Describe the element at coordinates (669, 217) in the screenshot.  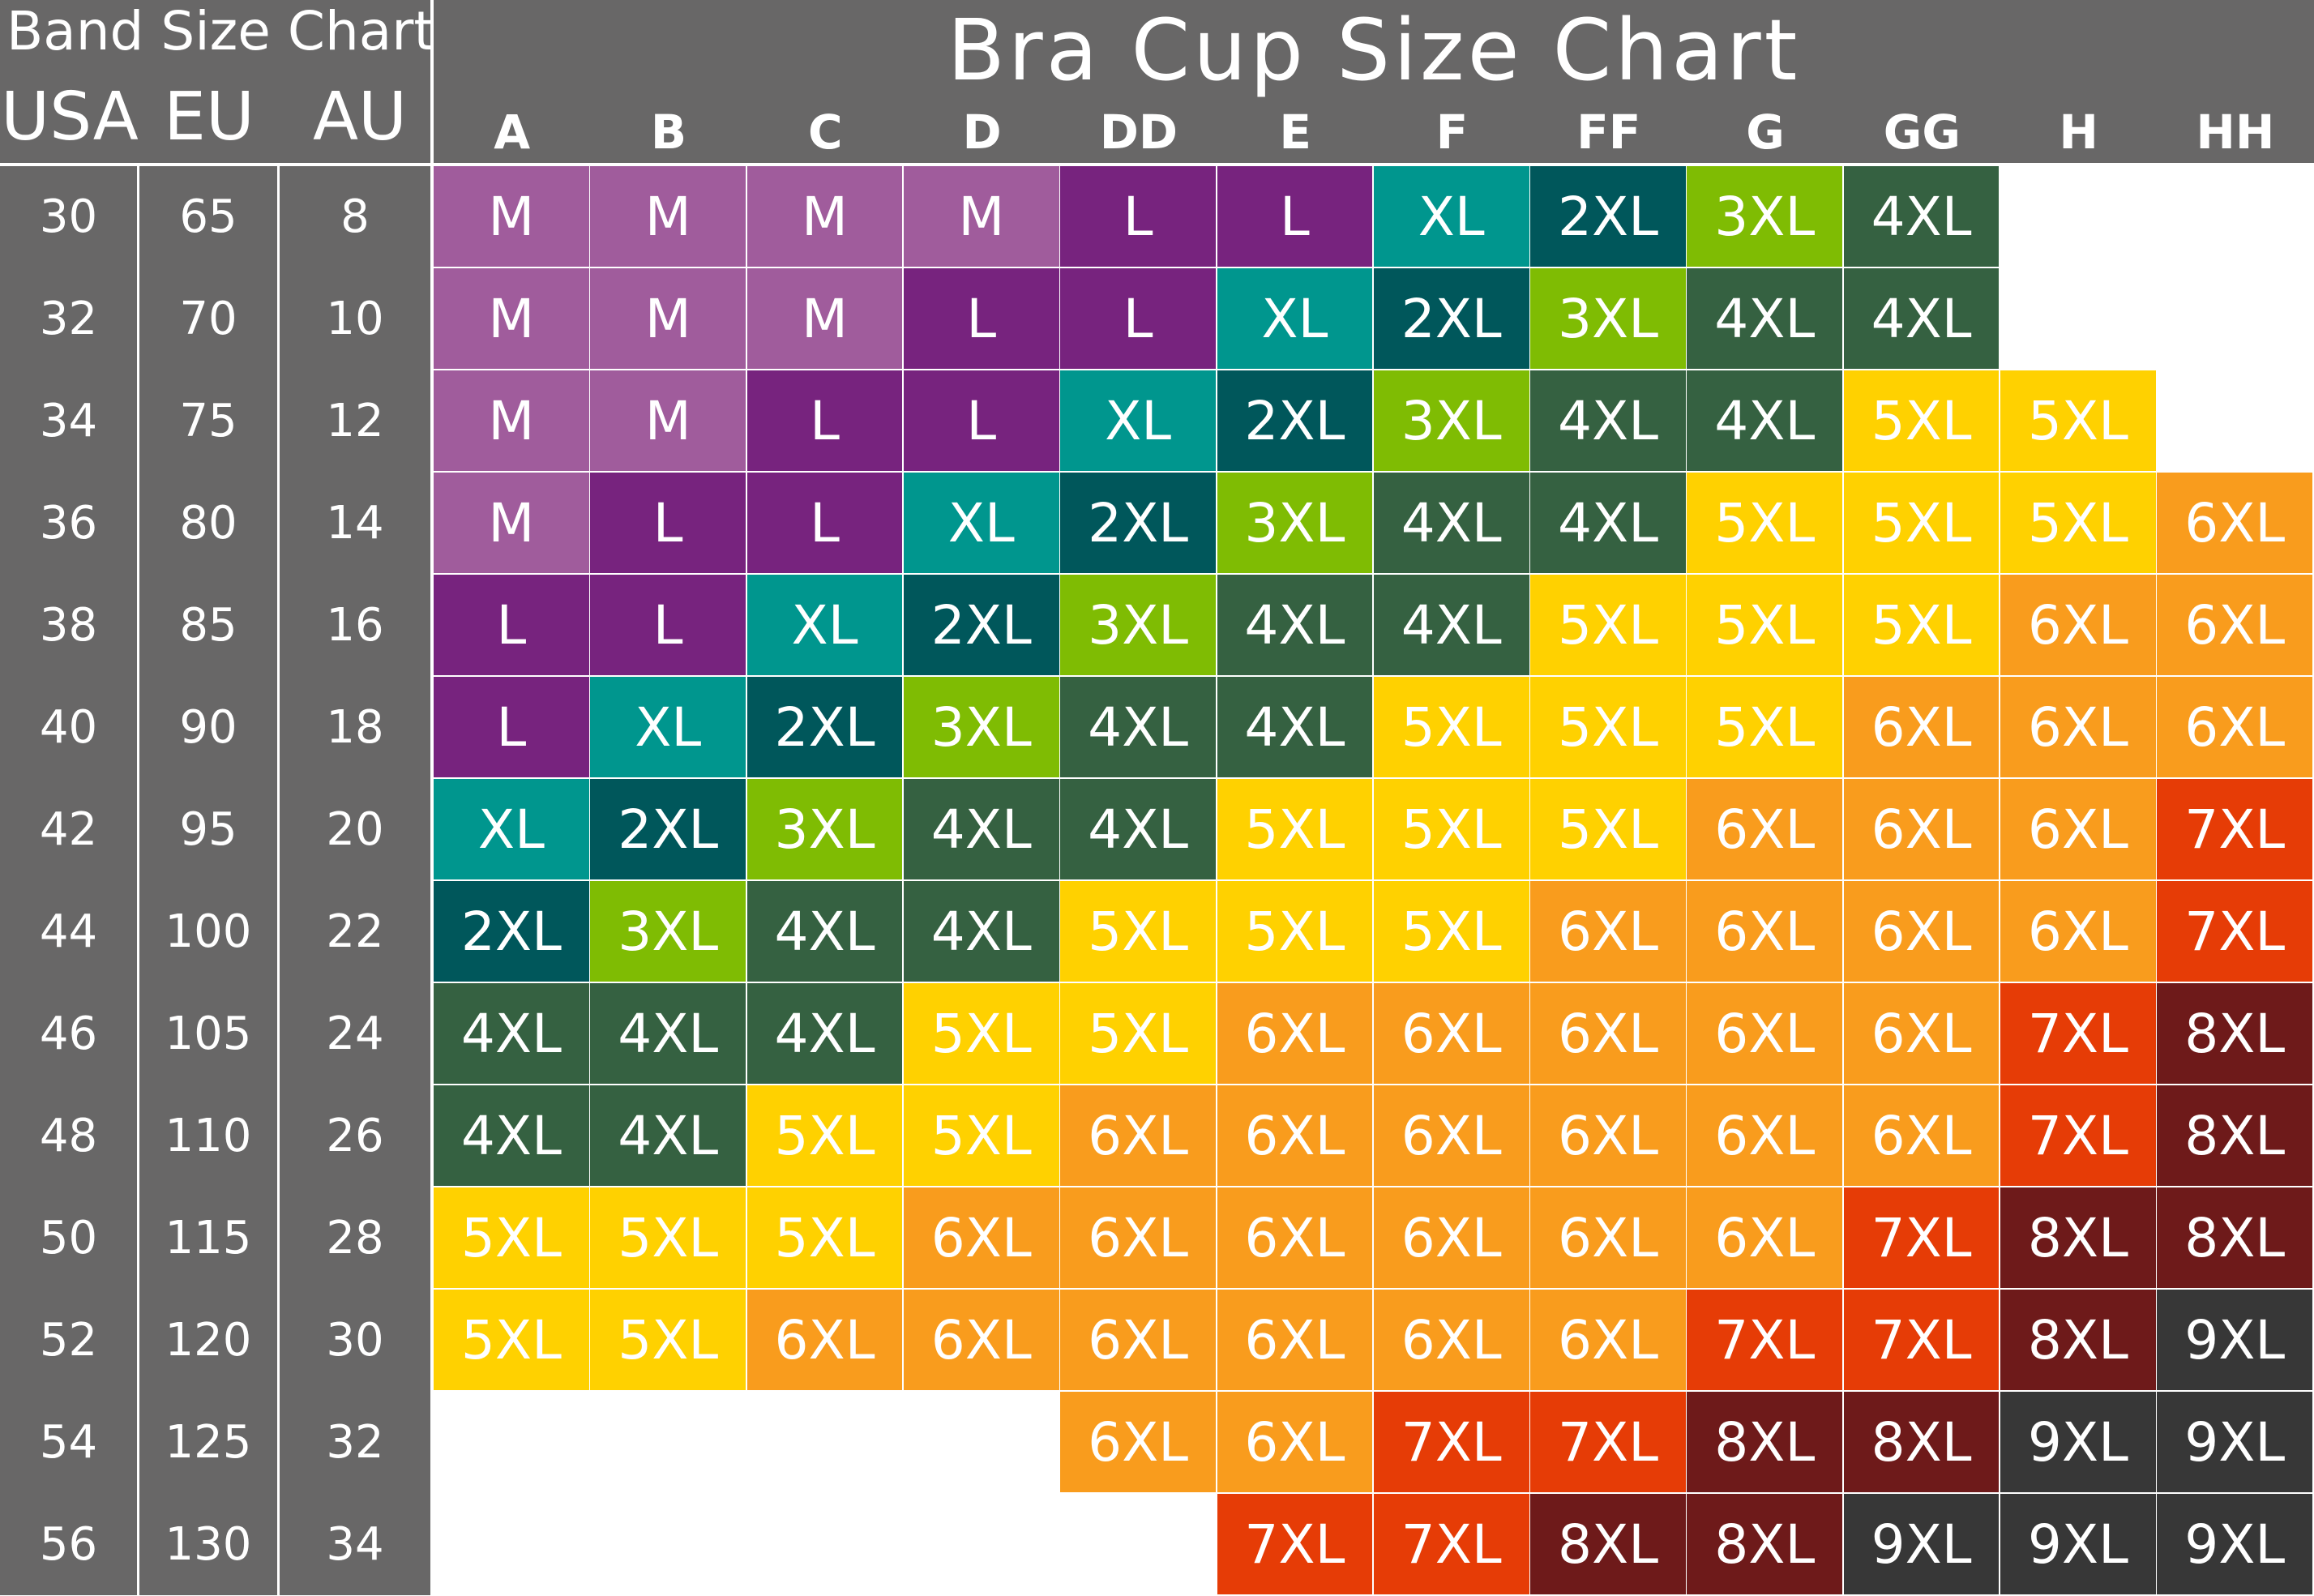
I see `size-cell-30-b: M` at that location.